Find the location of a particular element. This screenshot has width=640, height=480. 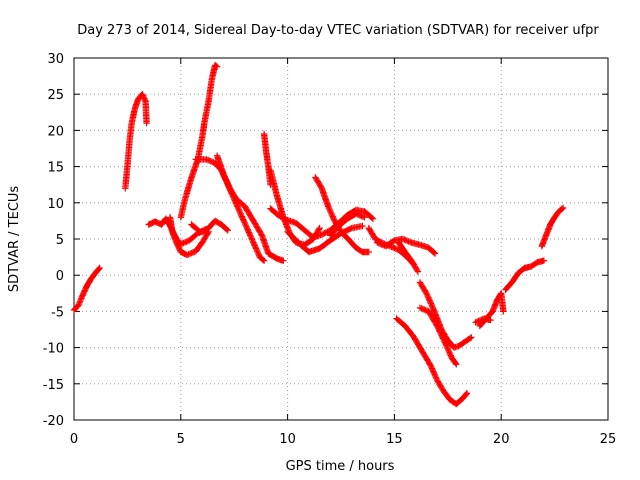

x-tick-label: 20 is located at coordinates (501, 439).